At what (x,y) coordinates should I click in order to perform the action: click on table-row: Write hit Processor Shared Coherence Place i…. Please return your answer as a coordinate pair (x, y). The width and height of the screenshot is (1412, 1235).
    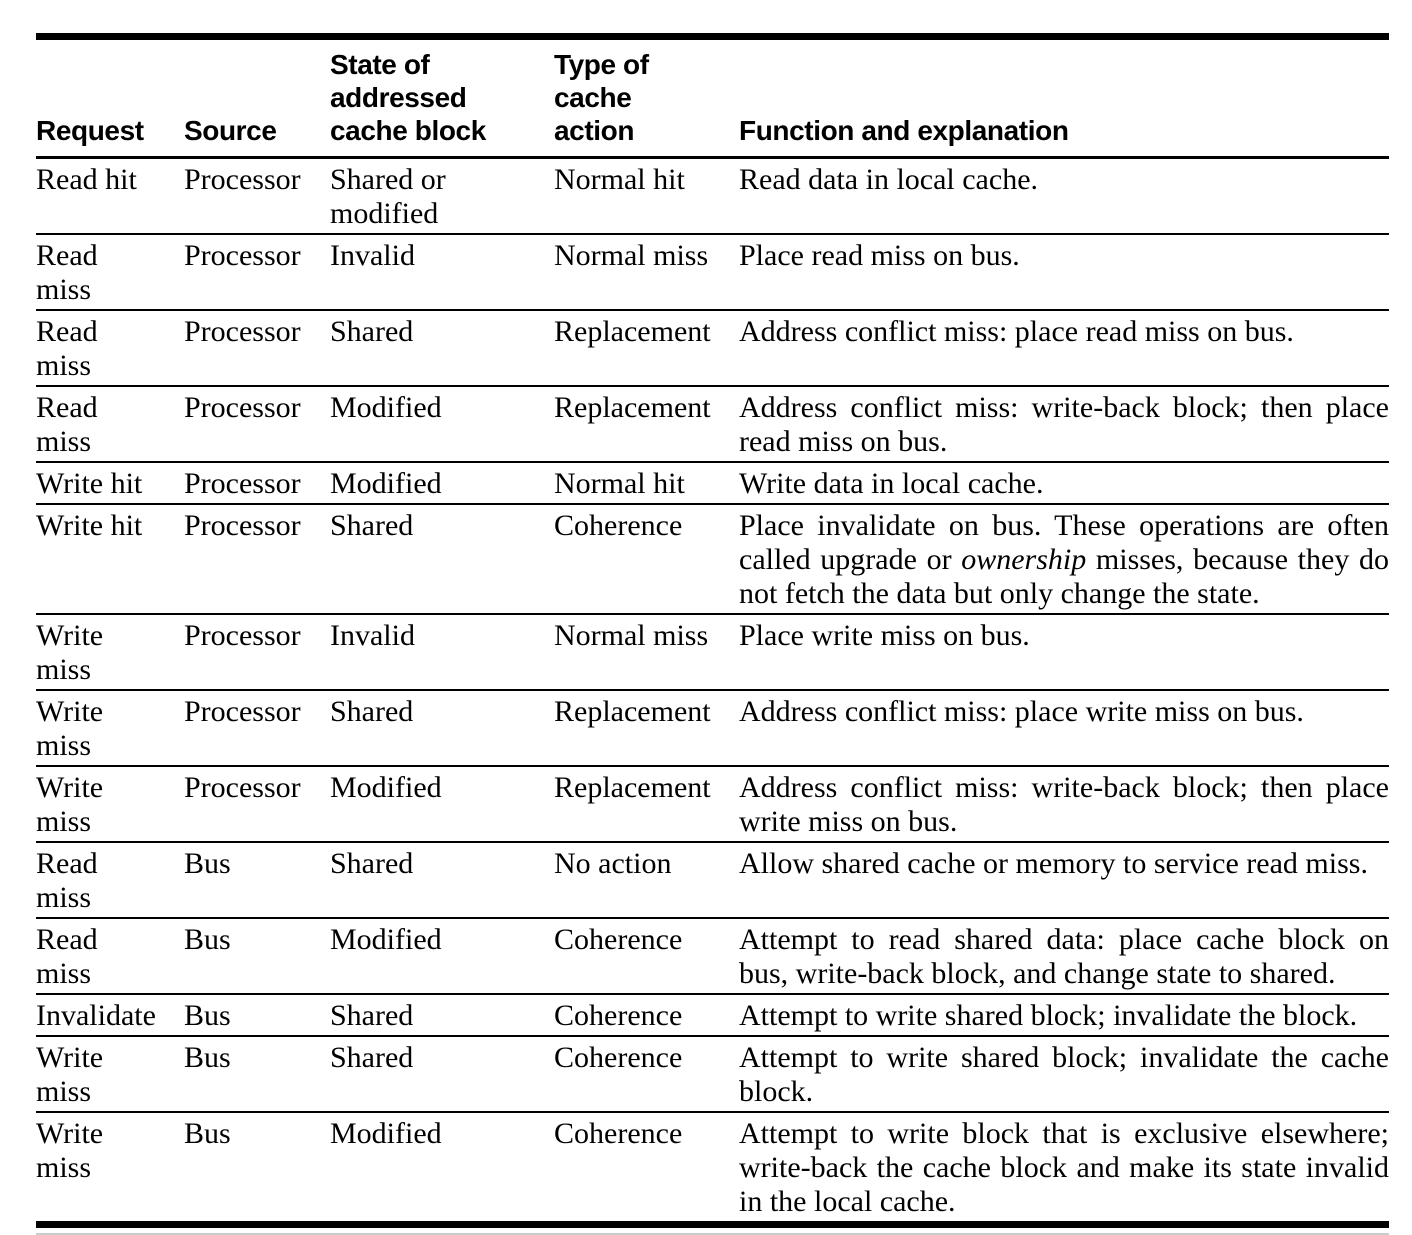
    Looking at the image, I should click on (712, 559).